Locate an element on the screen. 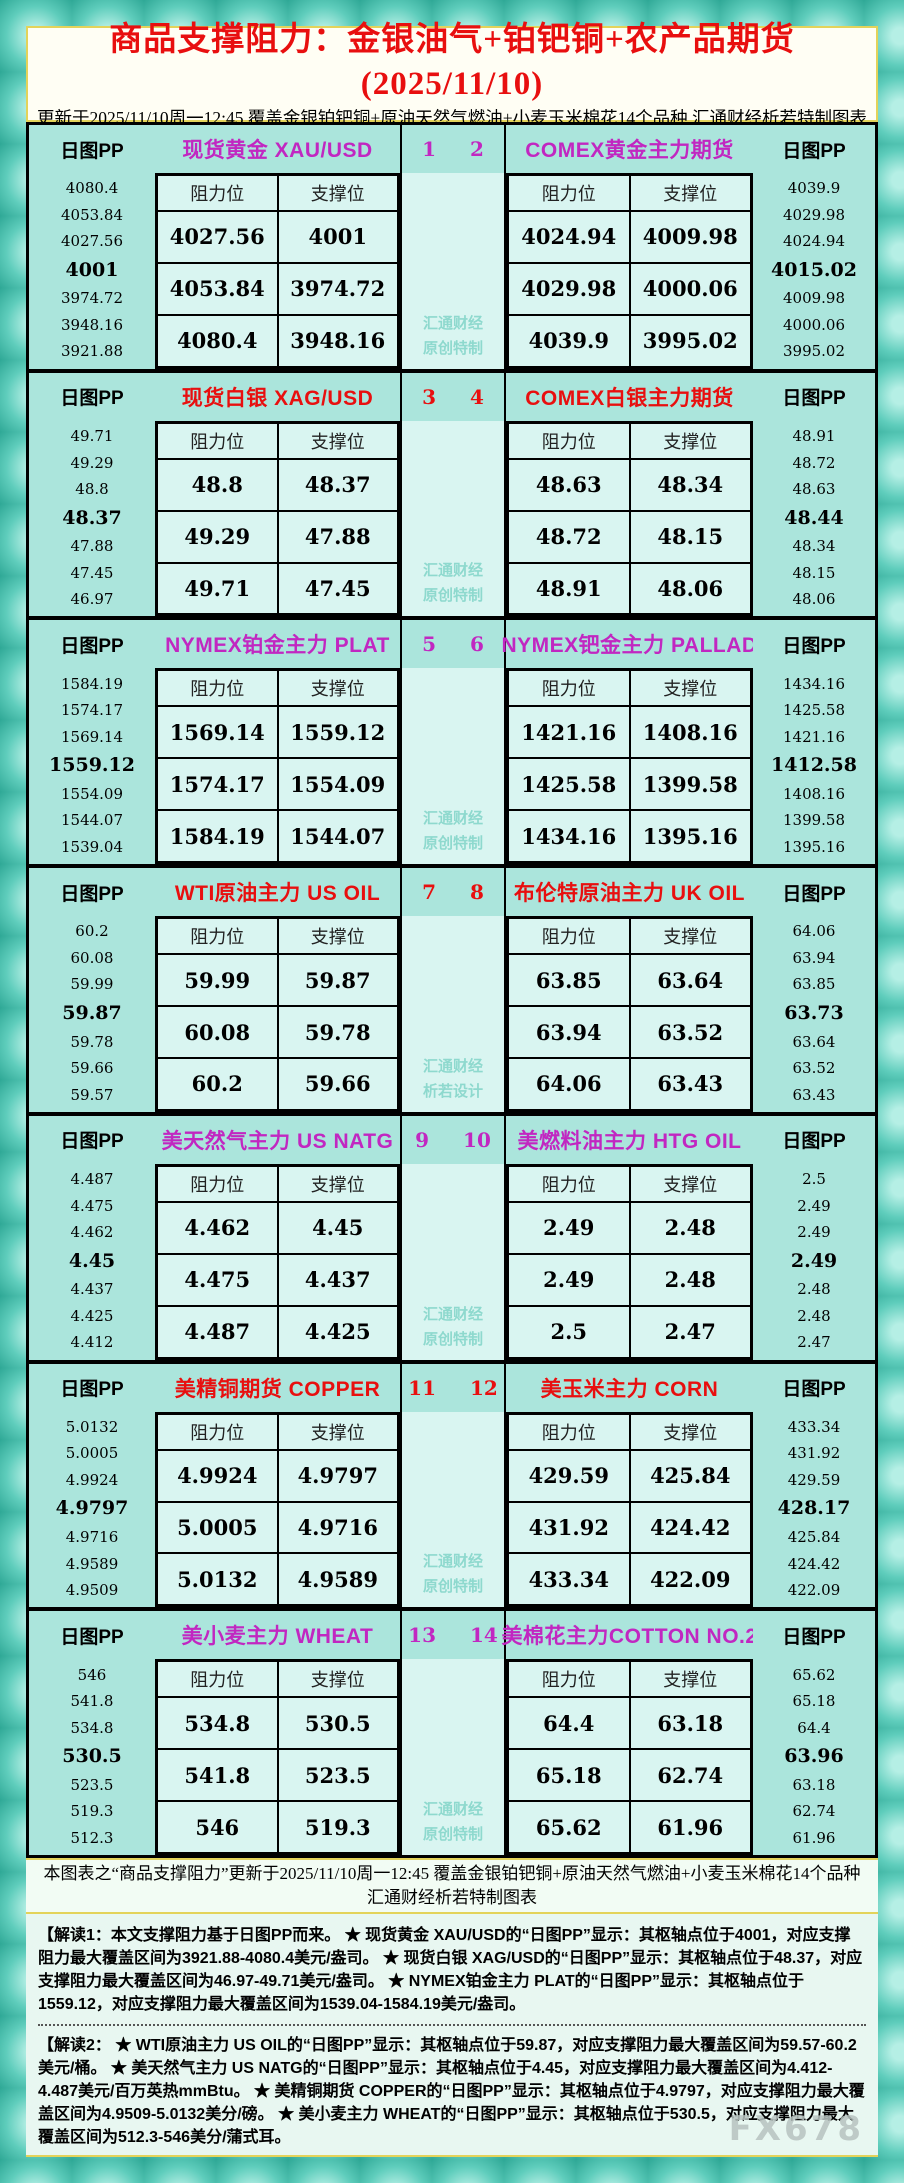 Image resolution: width=904 pixels, height=2183 pixels. pp-value-s1: 4.437 is located at coordinates (92, 1289).